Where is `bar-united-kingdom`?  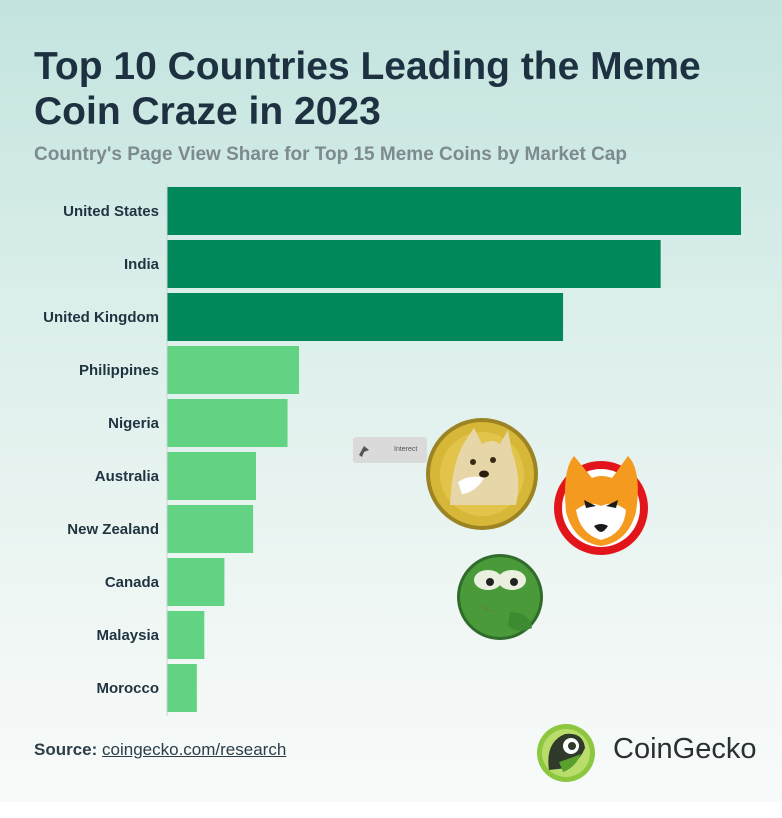 bar-united-kingdom is located at coordinates (365, 317).